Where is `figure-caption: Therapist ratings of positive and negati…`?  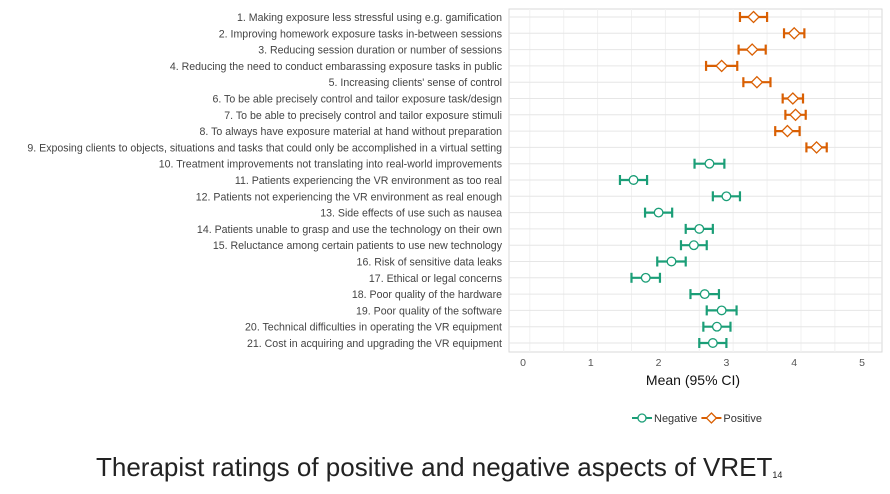
figure-caption: Therapist ratings of positive and negati… is located at coordinates (439, 467).